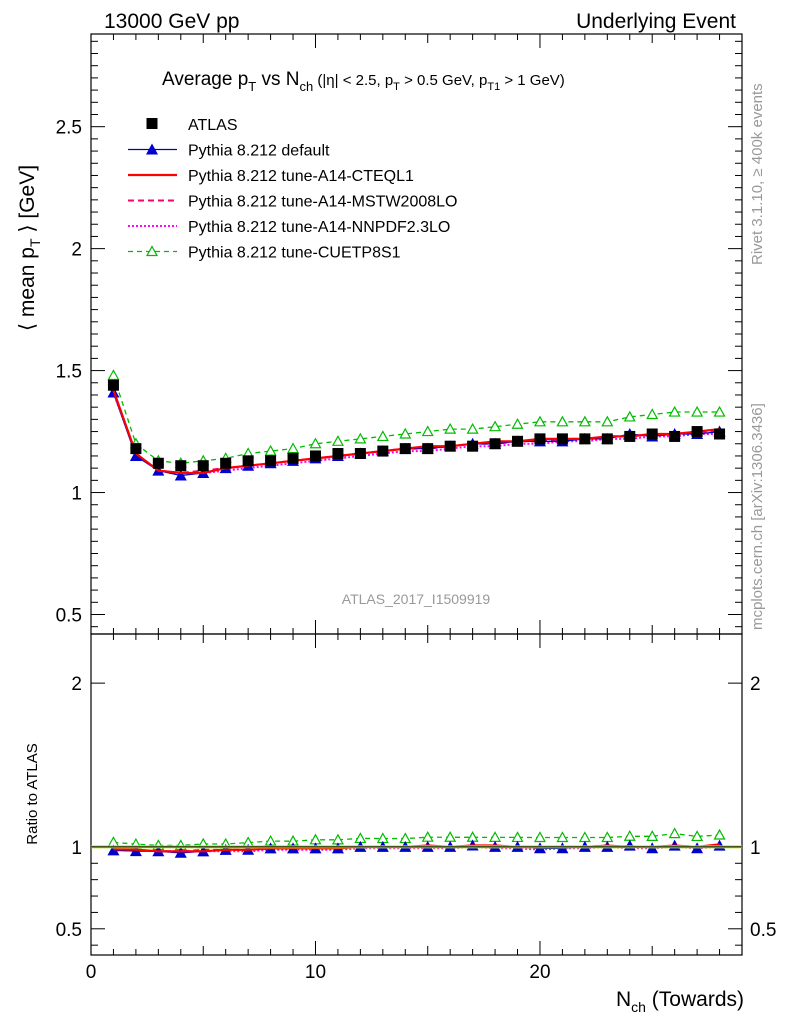  What do you see at coordinates (656, 21) in the screenshot?
I see `header-right: Underlying Event` at bounding box center [656, 21].